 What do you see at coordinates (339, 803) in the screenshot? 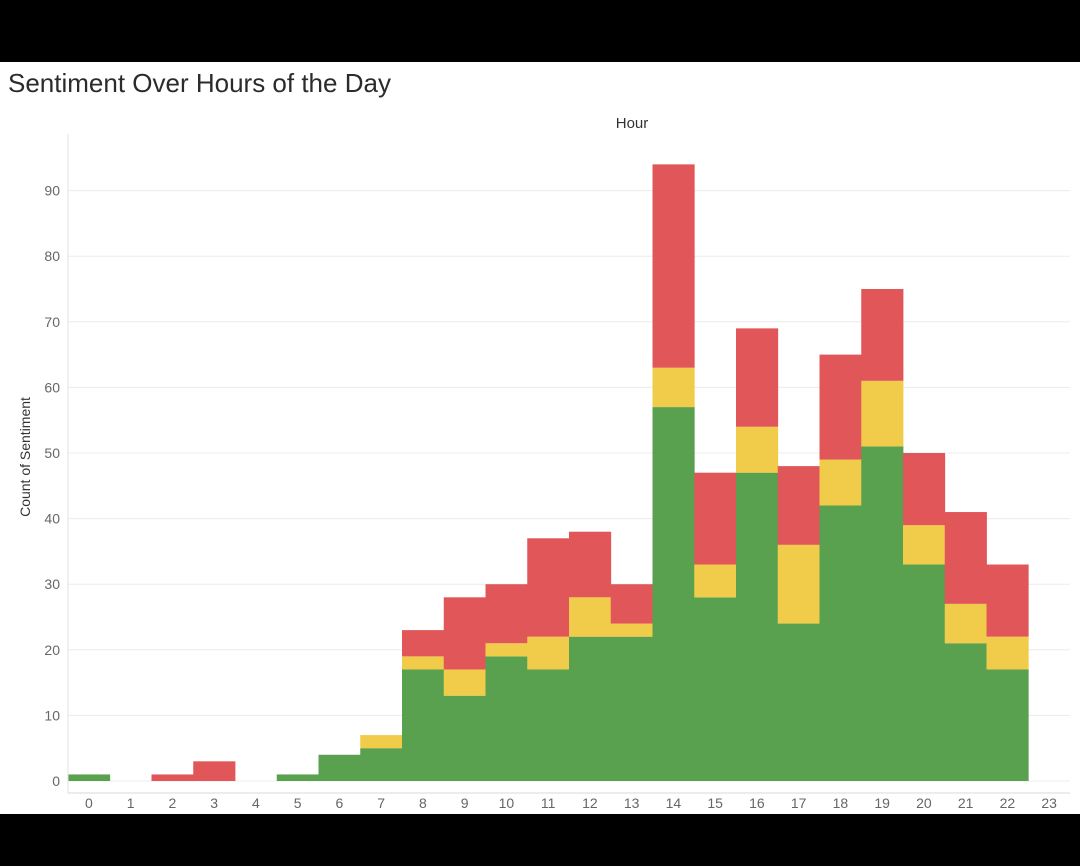
I see `x-tick-label: 6` at bounding box center [339, 803].